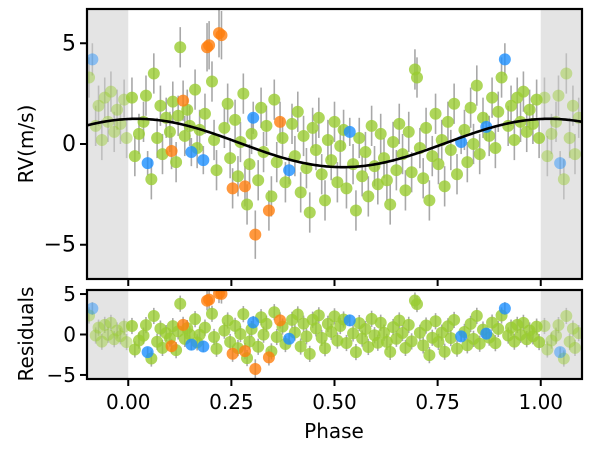 This screenshot has height=452, width=592. What do you see at coordinates (334, 396) in the screenshot?
I see `residuals-x-ticks: 0.00 0.25 0.50 0.75 1.00` at bounding box center [334, 396].